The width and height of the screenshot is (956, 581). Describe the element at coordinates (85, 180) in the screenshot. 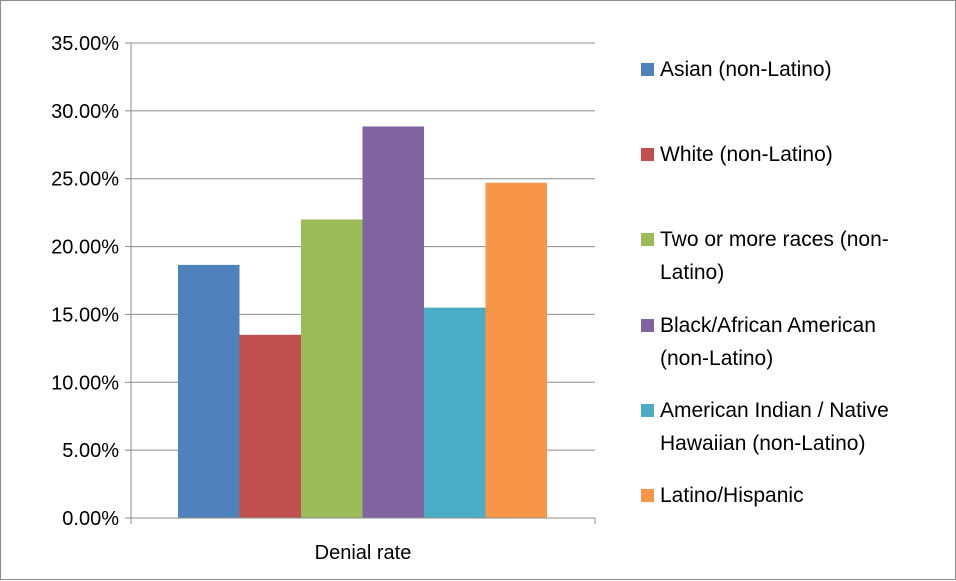

I see `y-tick-label: 25.00%` at that location.